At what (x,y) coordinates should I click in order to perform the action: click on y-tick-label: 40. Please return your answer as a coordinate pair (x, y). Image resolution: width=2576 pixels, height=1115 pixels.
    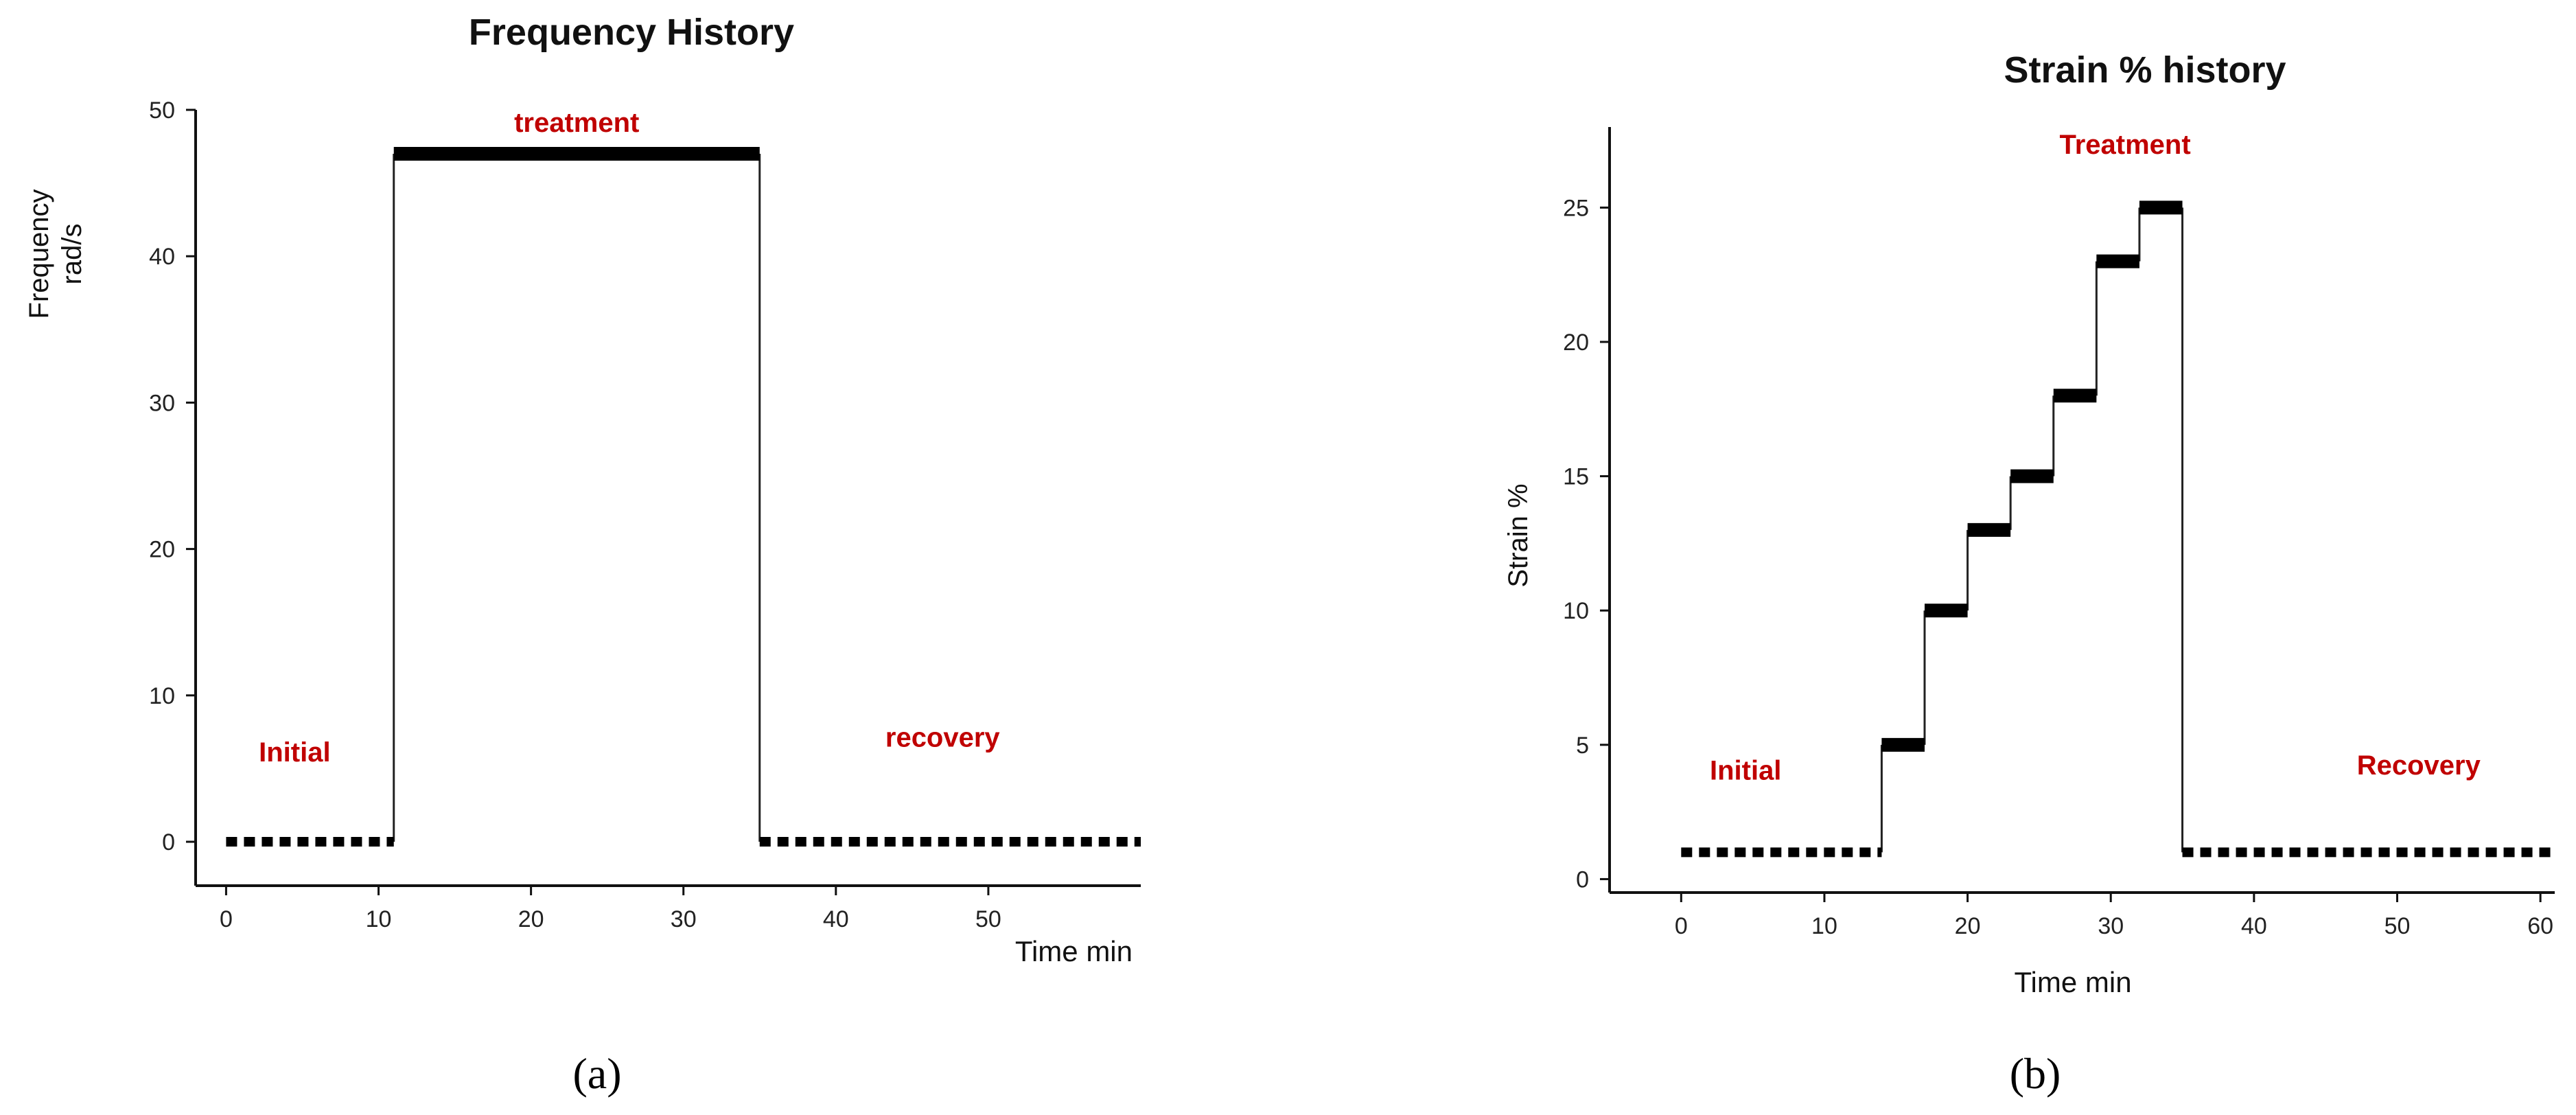
    Looking at the image, I should click on (162, 257).